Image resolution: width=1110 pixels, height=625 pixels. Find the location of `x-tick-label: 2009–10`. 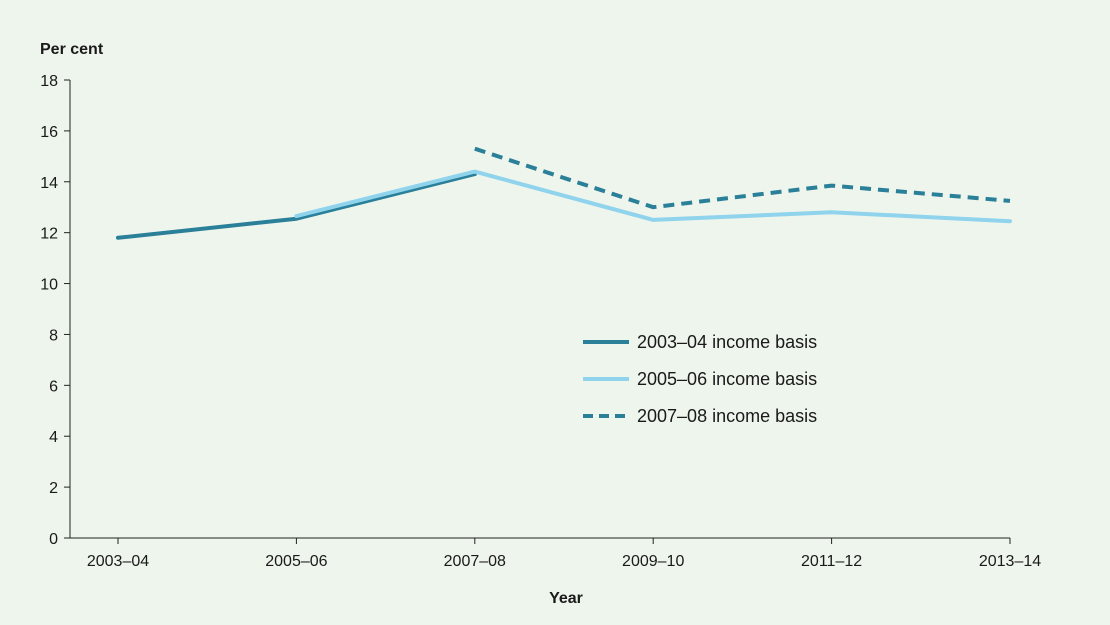

x-tick-label: 2009–10 is located at coordinates (653, 561).